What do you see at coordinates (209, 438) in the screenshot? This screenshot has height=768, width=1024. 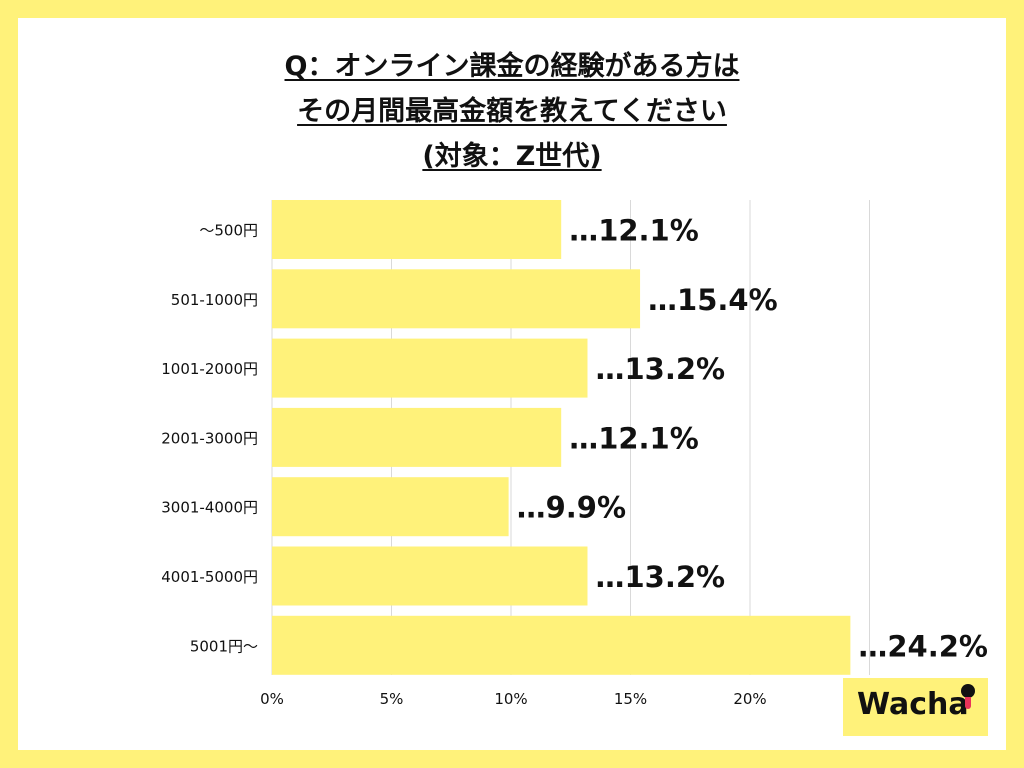 I see `category-label-3: 2001-3000円` at bounding box center [209, 438].